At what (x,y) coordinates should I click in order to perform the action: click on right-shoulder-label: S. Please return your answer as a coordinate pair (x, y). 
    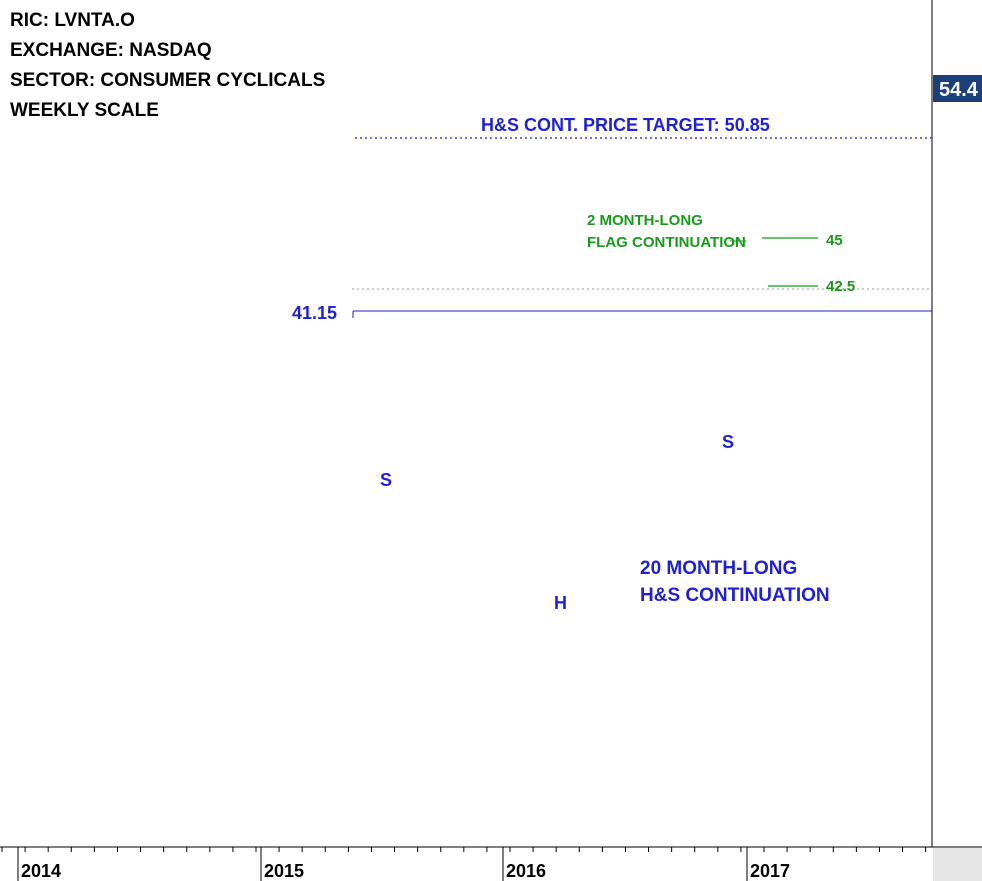
    Looking at the image, I should click on (728, 442).